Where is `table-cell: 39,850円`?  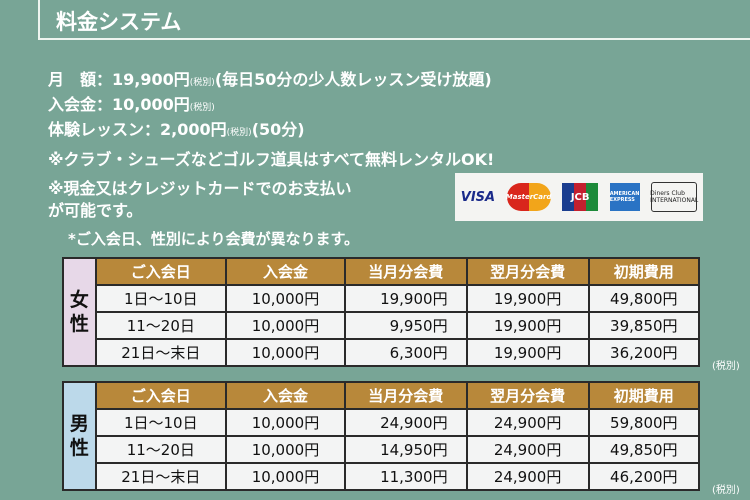
table-cell: 39,850円 is located at coordinates (644, 325).